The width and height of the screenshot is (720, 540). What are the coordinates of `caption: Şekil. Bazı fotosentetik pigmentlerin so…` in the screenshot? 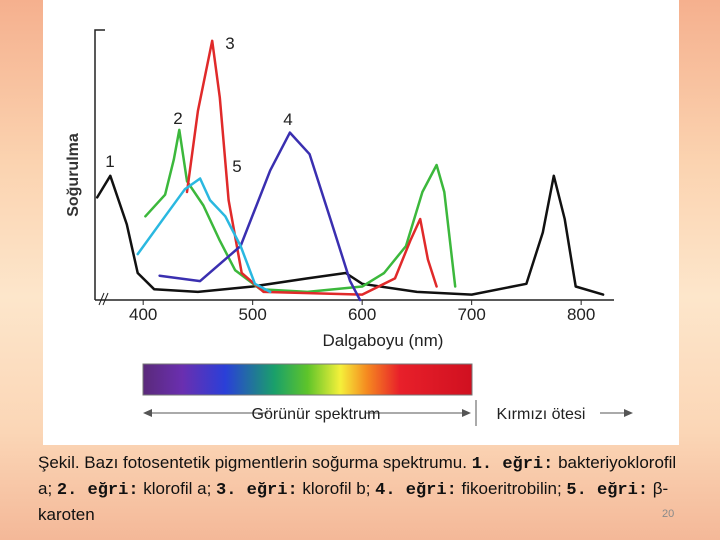 It's located at (358, 489).